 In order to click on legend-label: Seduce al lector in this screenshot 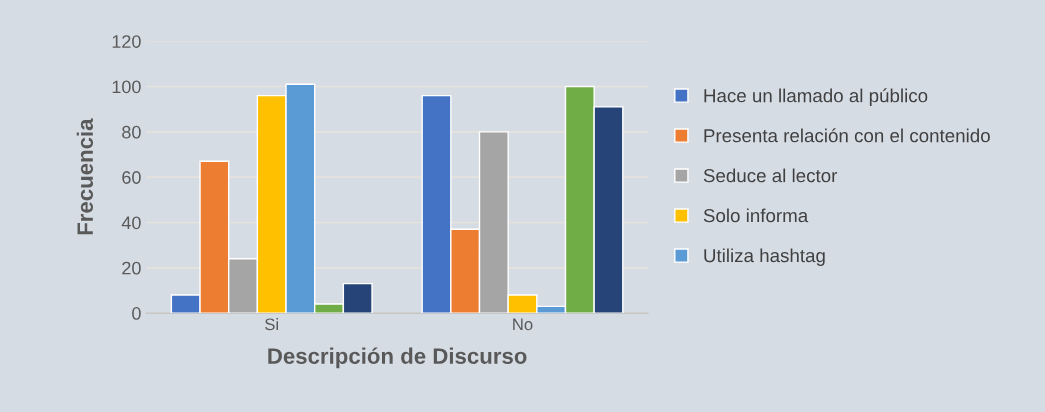, I will do `click(770, 175)`.